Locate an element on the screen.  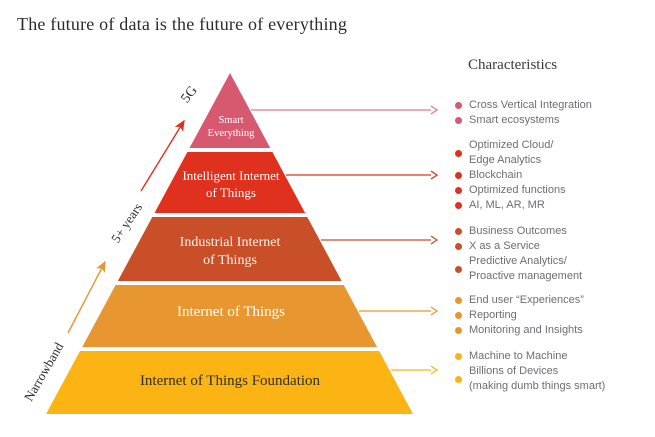
layer-label-intelligent-iot: Intelligent Internet of Things is located at coordinates (231, 184).